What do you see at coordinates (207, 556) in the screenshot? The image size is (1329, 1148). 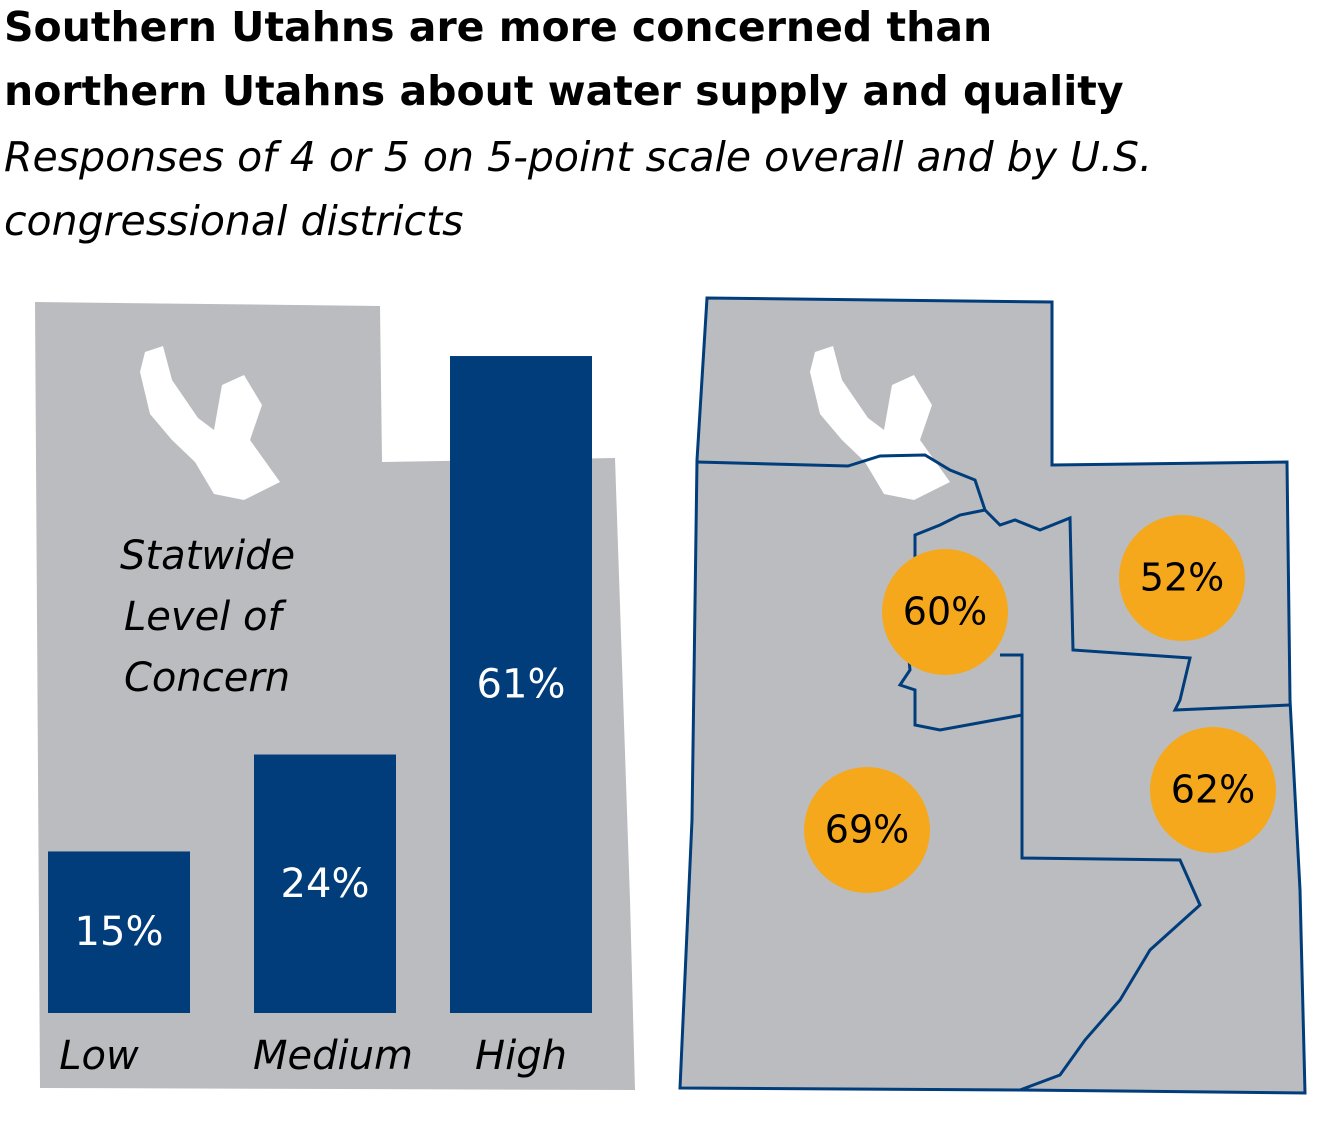 I see `annotation: Statwide` at bounding box center [207, 556].